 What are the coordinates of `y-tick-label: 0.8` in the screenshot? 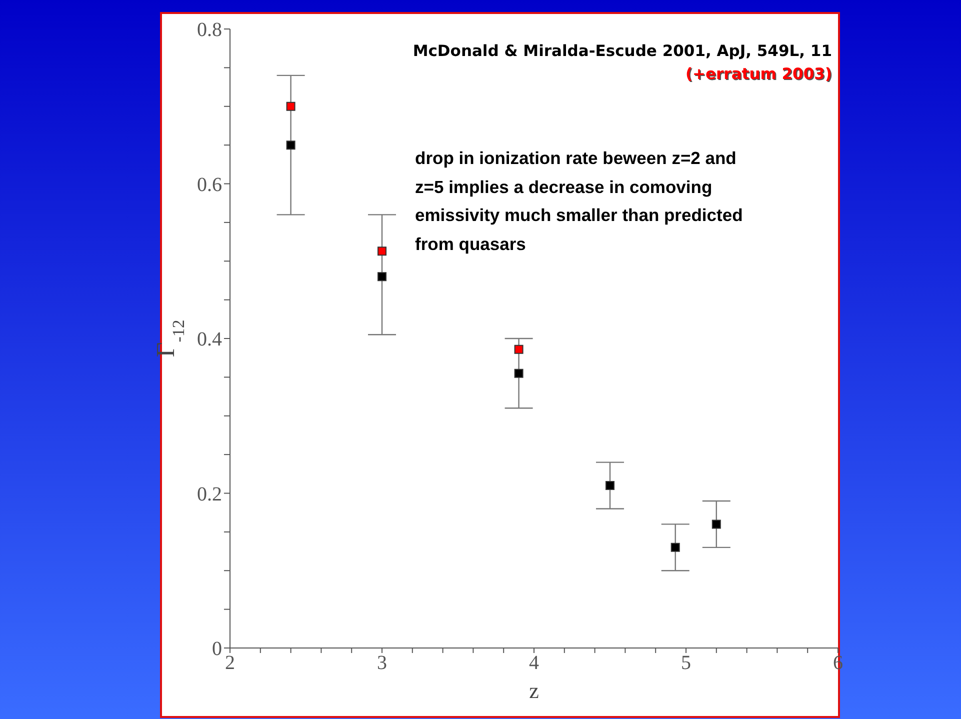 It's located at (209, 30).